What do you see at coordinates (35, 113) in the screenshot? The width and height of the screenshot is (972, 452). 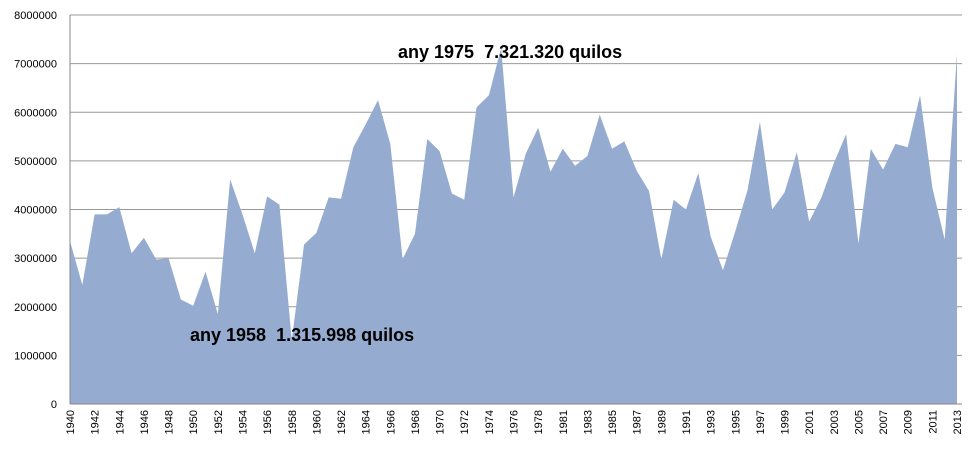 I see `y-tick-label: 6000000` at bounding box center [35, 113].